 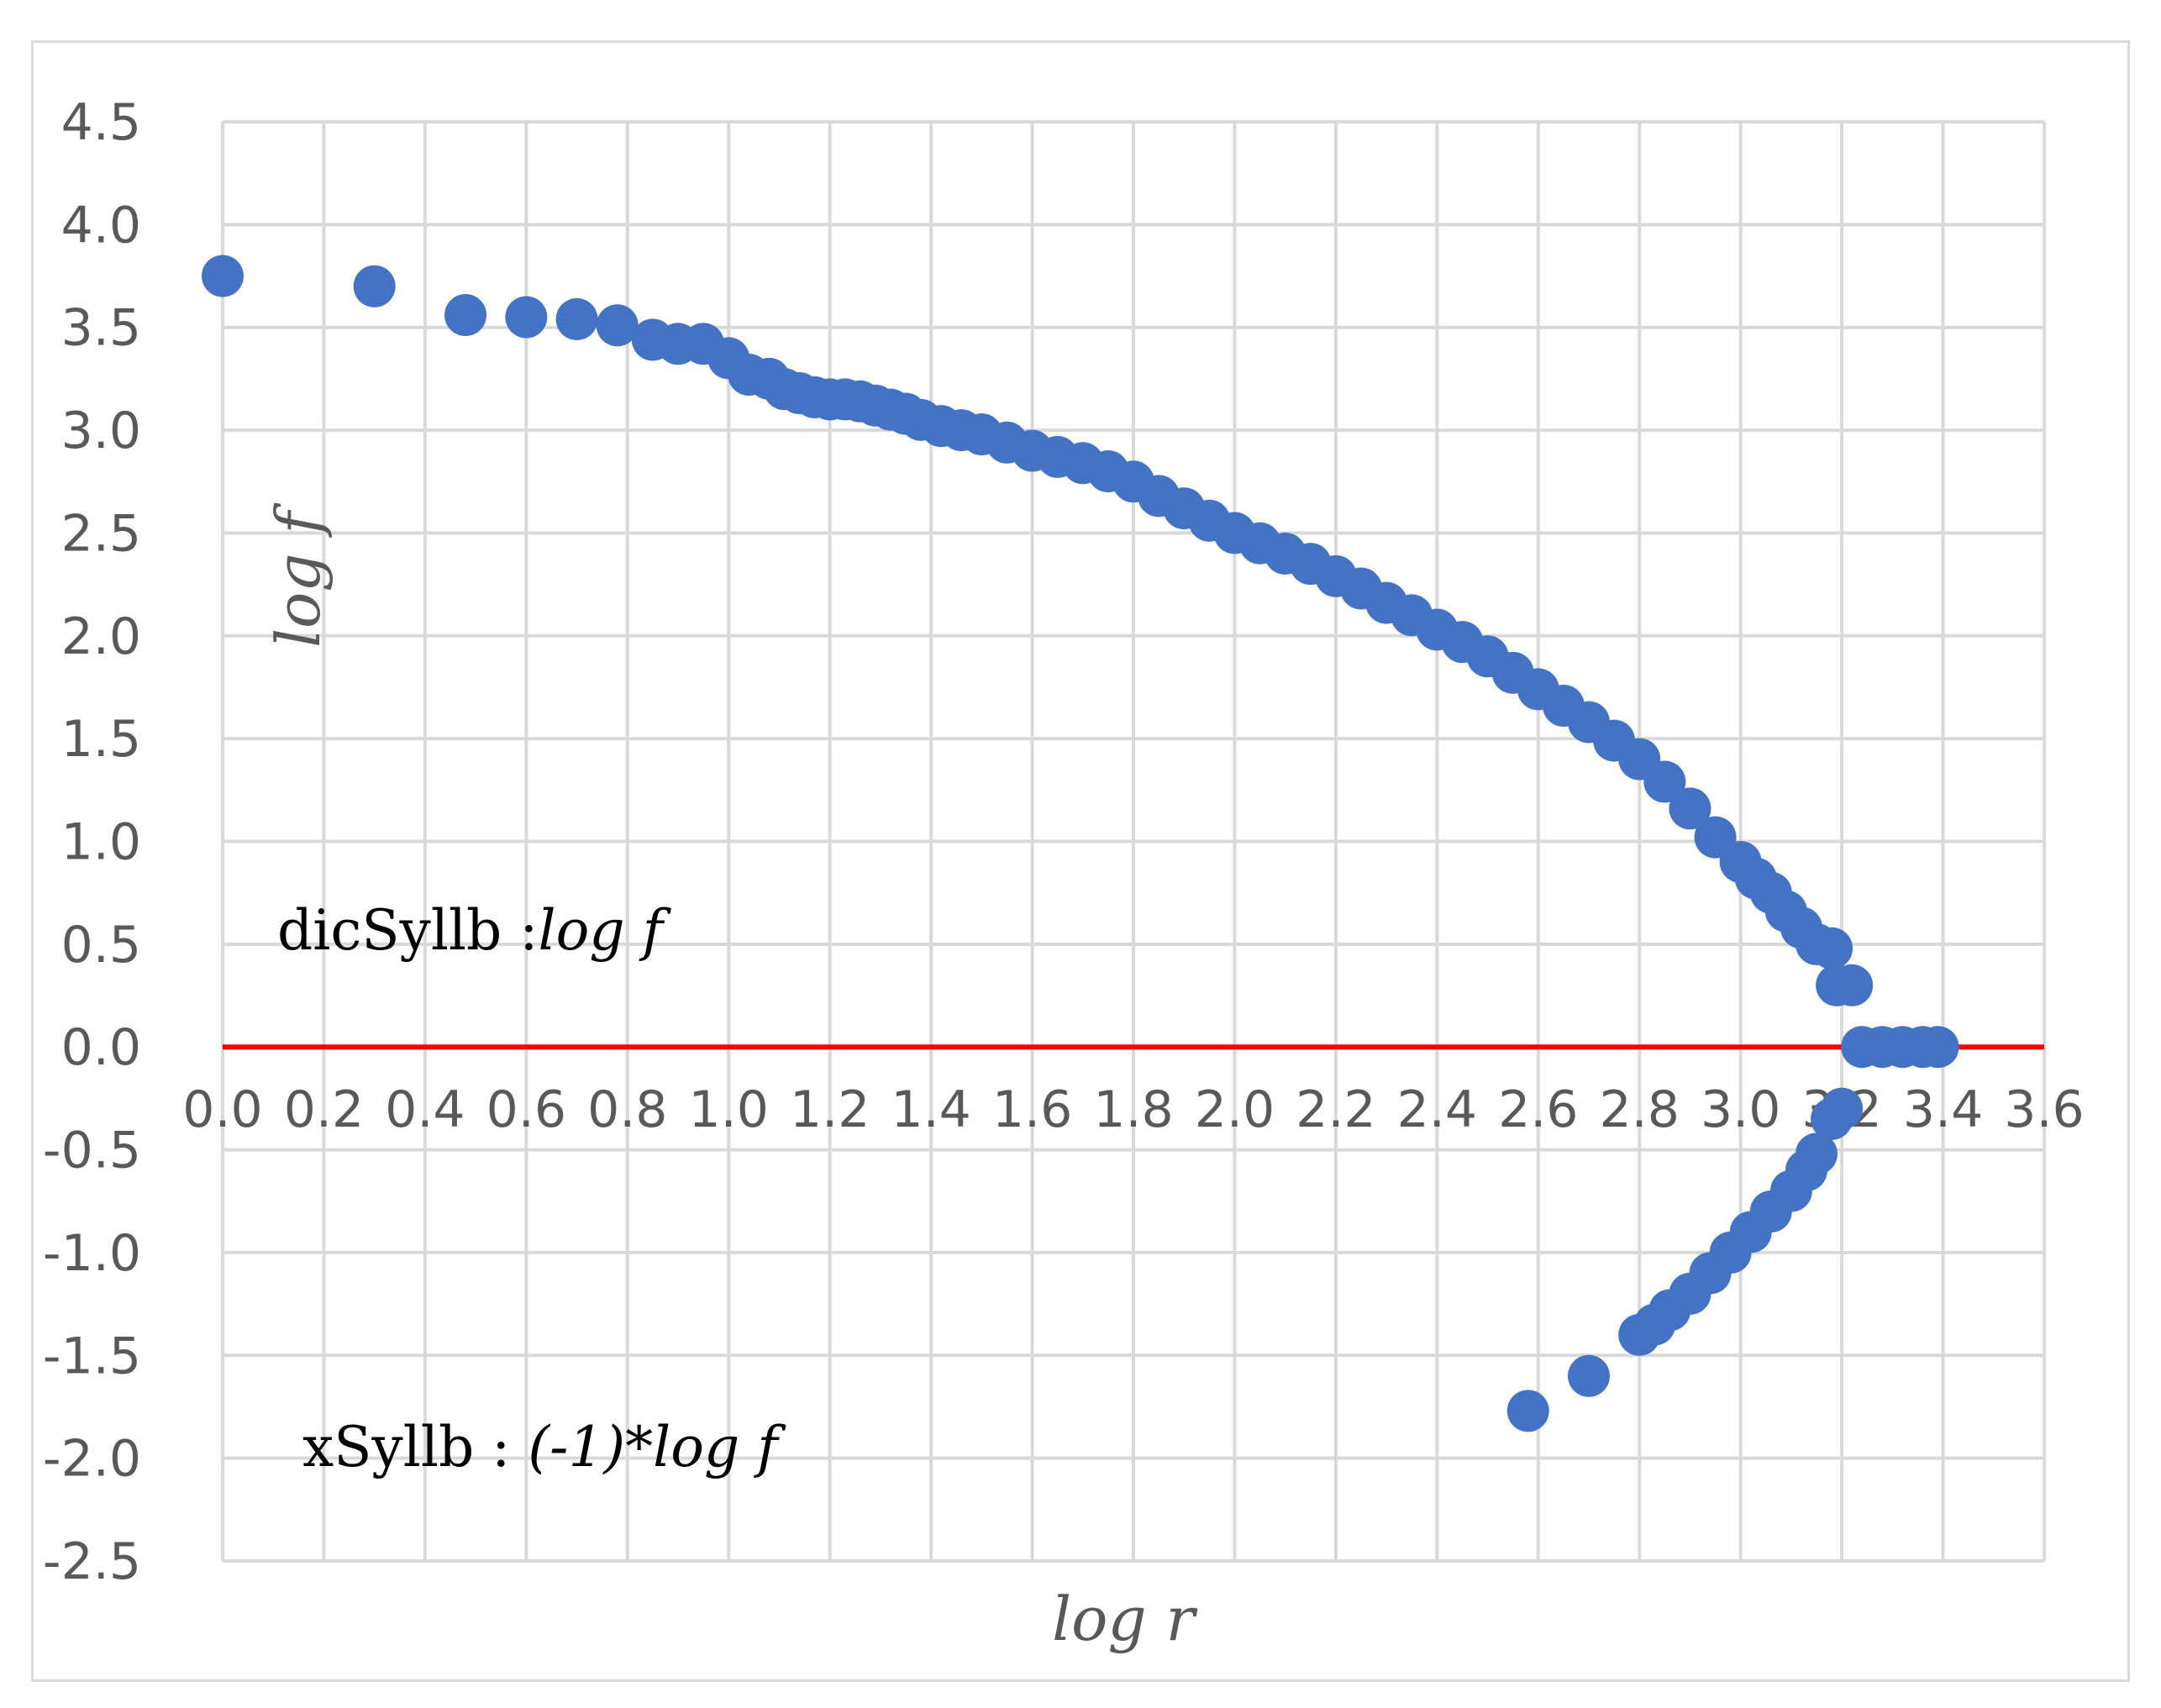 What do you see at coordinates (92, 1459) in the screenshot?
I see `y-tick-label: -2.0` at bounding box center [92, 1459].